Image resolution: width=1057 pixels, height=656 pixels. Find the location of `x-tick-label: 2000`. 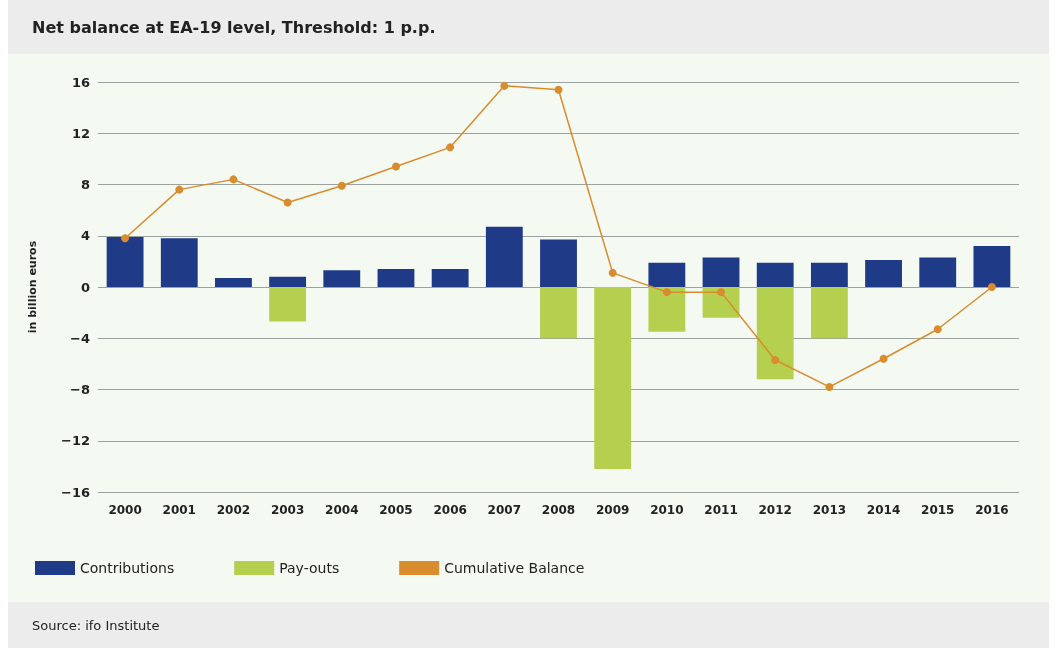

x-tick-label: 2000 is located at coordinates (125, 510).